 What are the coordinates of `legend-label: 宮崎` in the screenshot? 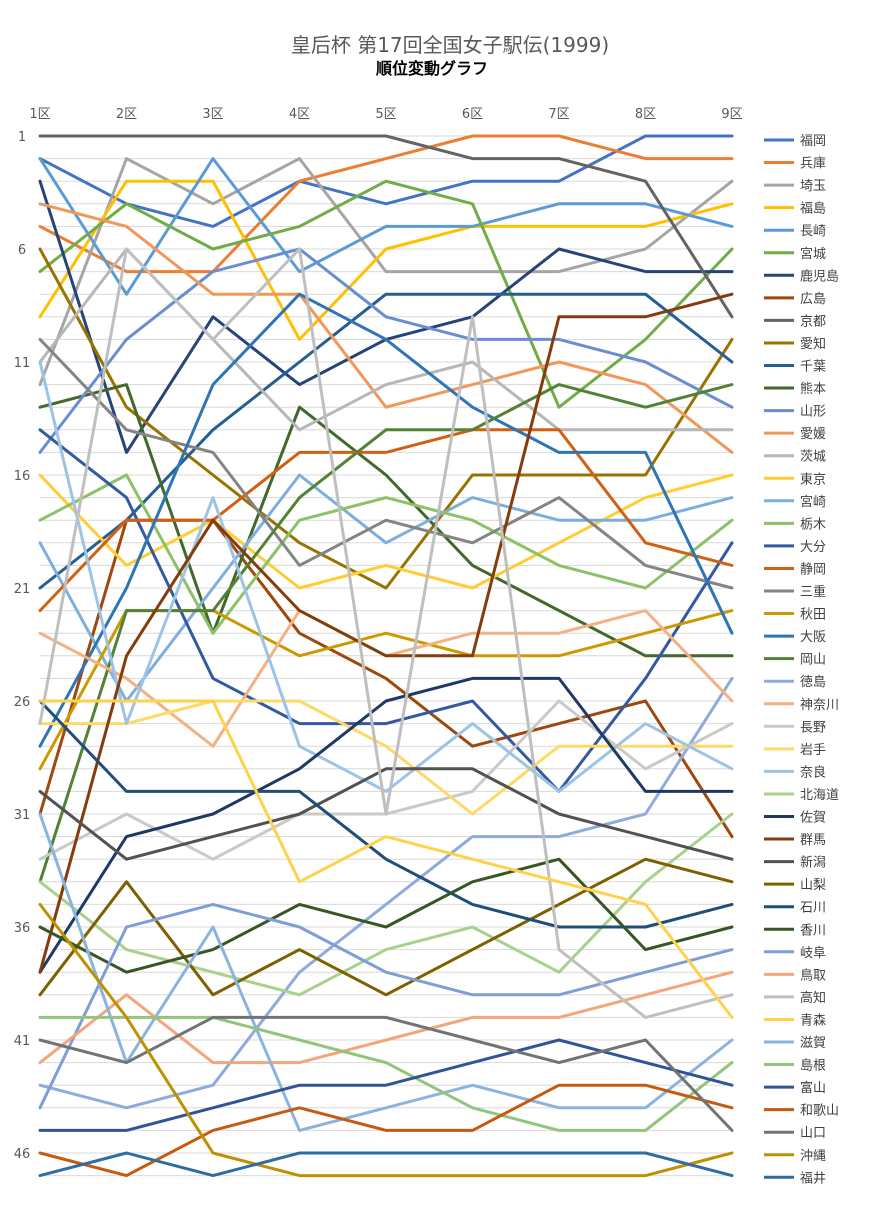 It's located at (813, 502).